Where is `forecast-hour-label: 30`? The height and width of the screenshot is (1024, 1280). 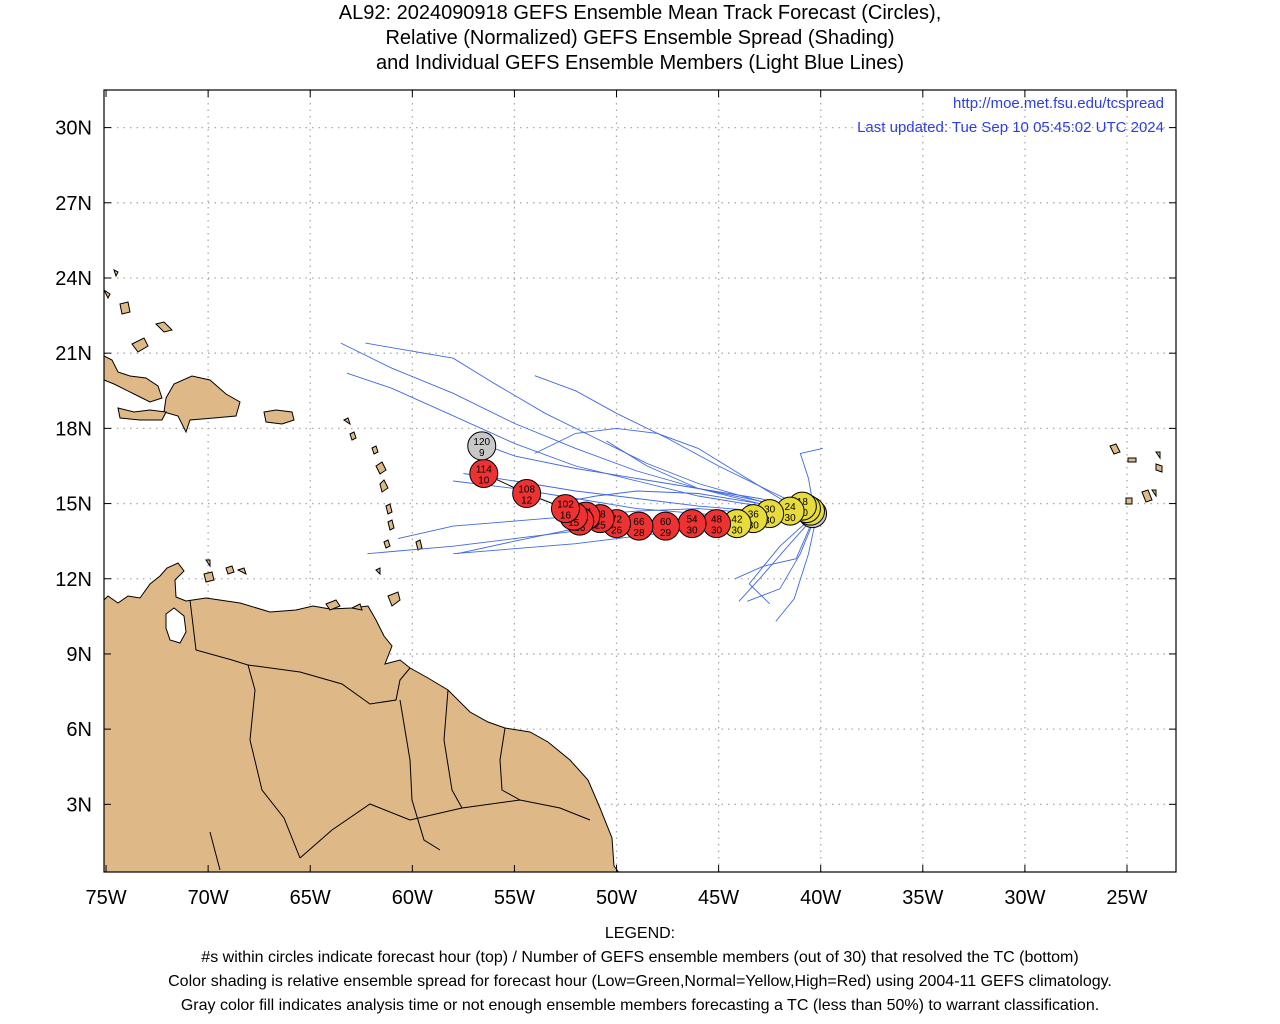
forecast-hour-label: 30 is located at coordinates (770, 510).